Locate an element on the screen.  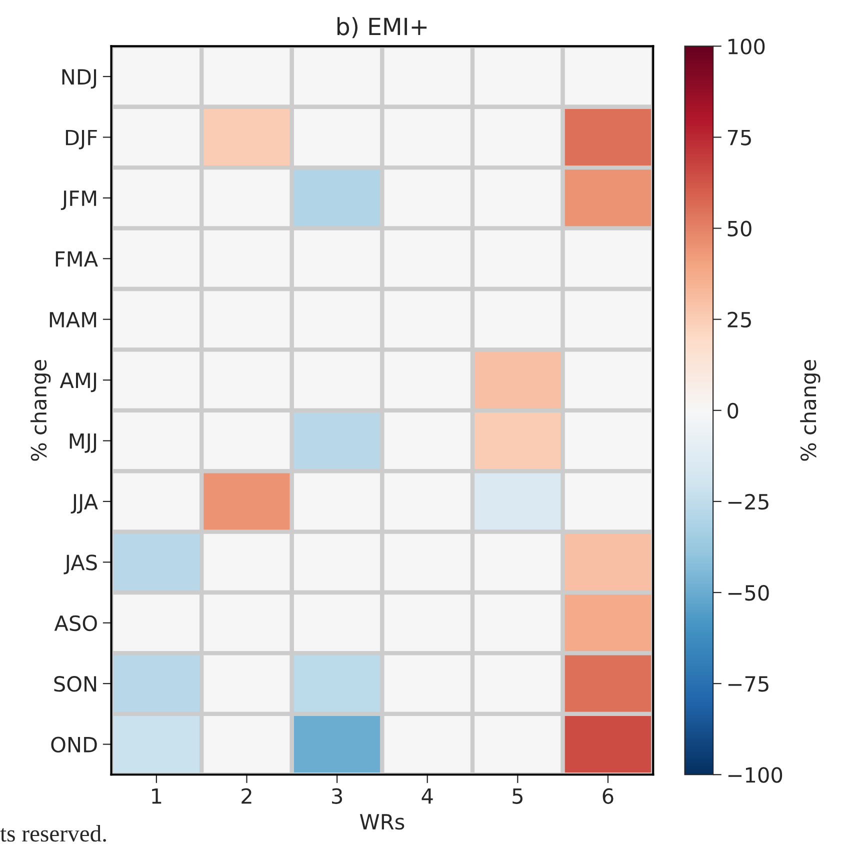
x-tick-label: 1 is located at coordinates (157, 796).